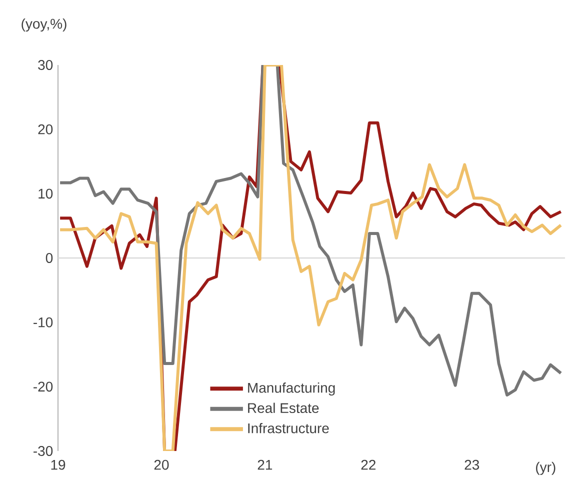 This screenshot has height=493, width=570. I want to click on y-tick-label: -20, so click(43, 387).